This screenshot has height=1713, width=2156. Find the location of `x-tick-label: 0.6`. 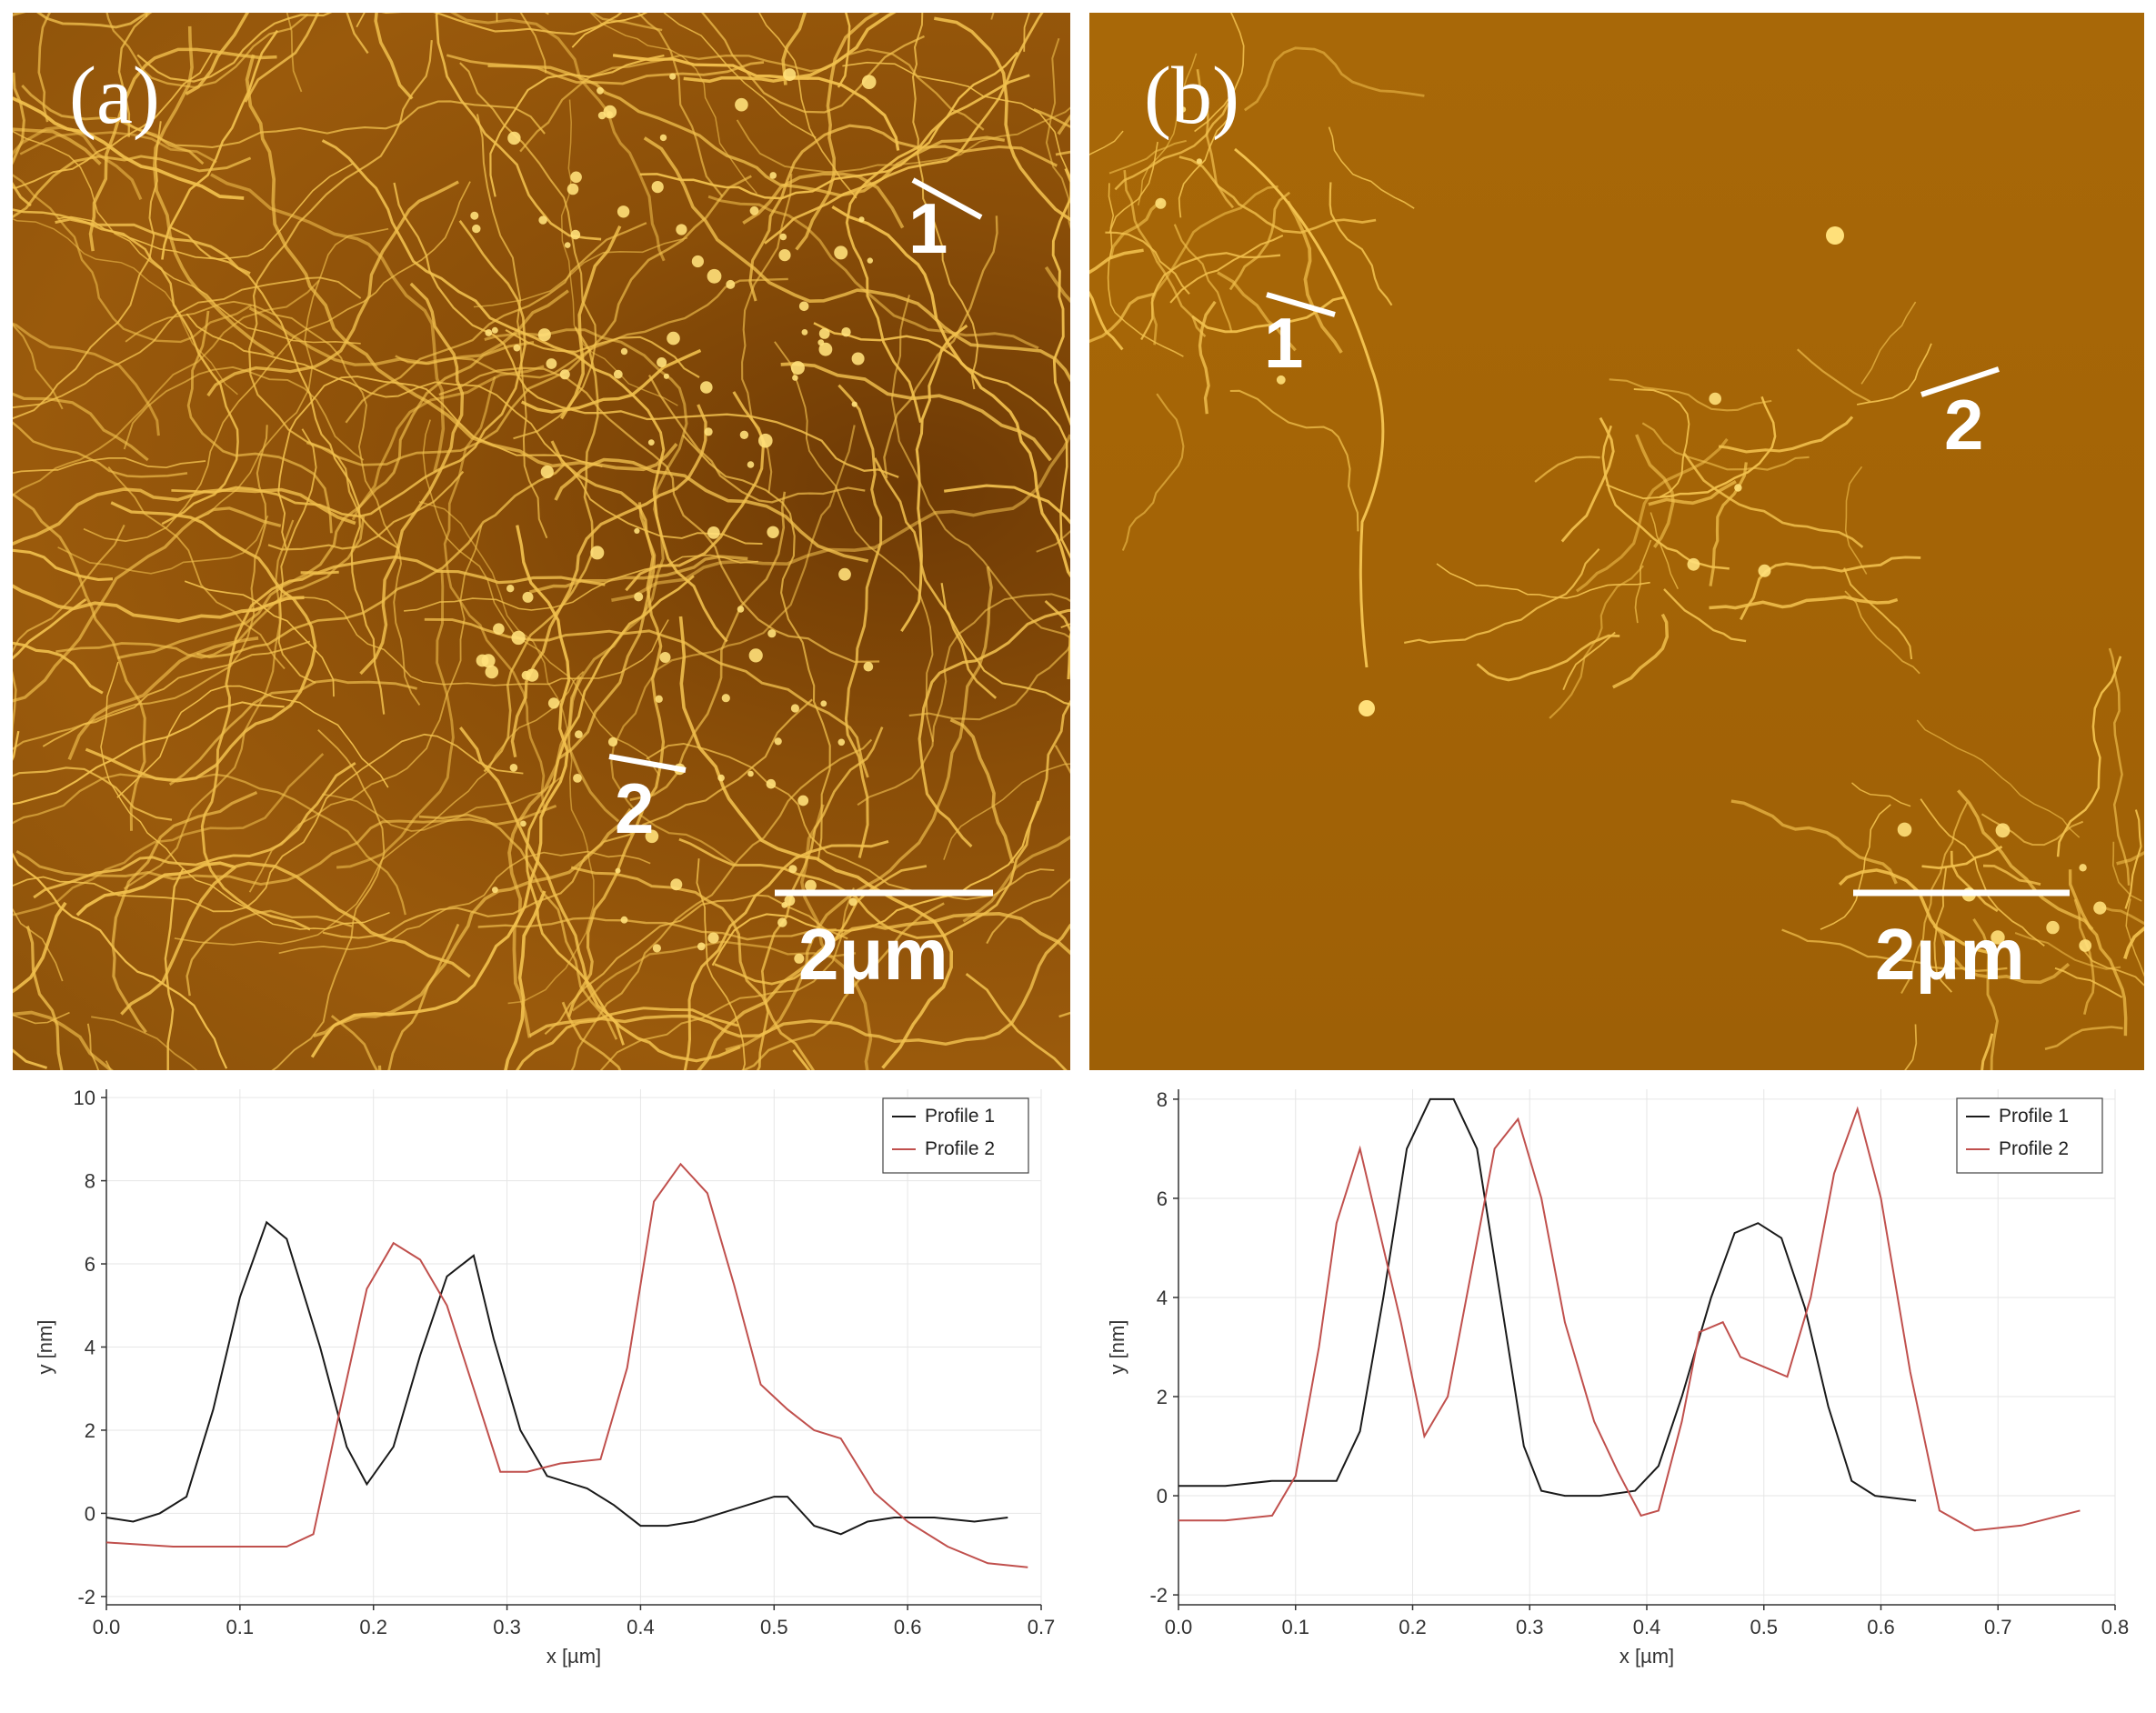

x-tick-label: 0.6 is located at coordinates (908, 1627).